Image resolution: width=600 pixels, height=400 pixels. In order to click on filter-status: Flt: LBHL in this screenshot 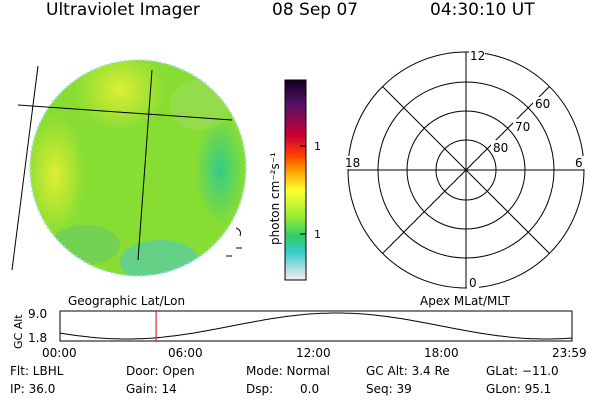, I will do `click(37, 371)`.